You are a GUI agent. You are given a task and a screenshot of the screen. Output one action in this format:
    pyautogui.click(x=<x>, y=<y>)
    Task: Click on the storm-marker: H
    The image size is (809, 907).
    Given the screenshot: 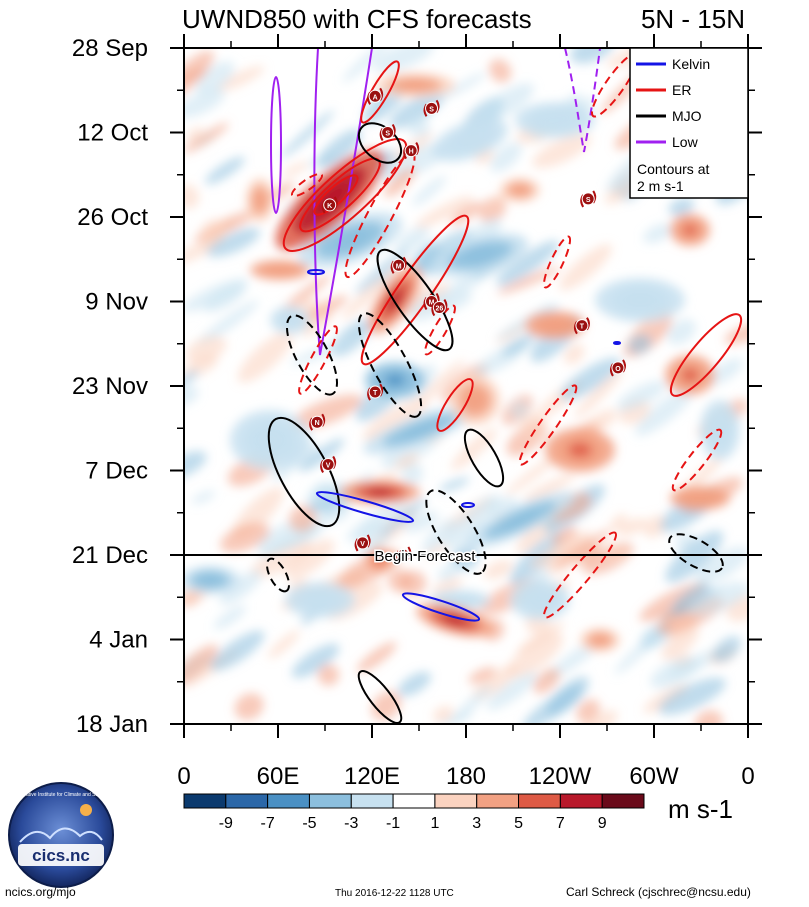 What is the action you would take?
    pyautogui.click(x=411, y=151)
    